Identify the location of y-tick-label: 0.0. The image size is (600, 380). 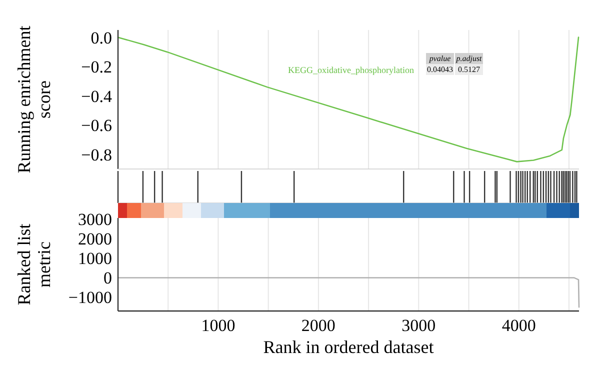
(101, 38).